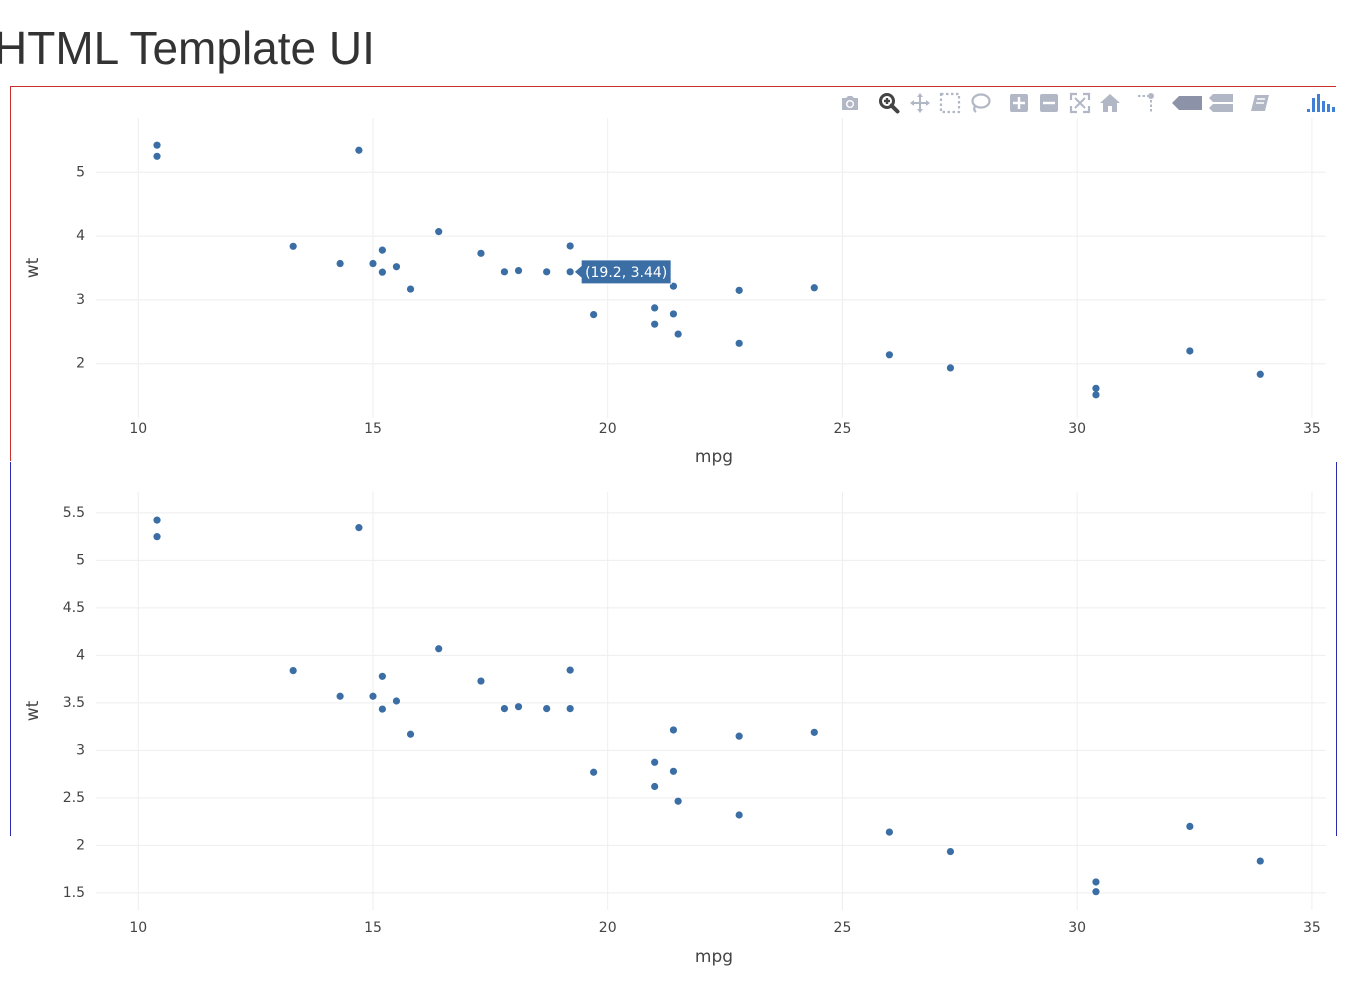 The width and height of the screenshot is (1348, 984). Describe the element at coordinates (80, 560) in the screenshot. I see `y-tick-label: 5` at that location.